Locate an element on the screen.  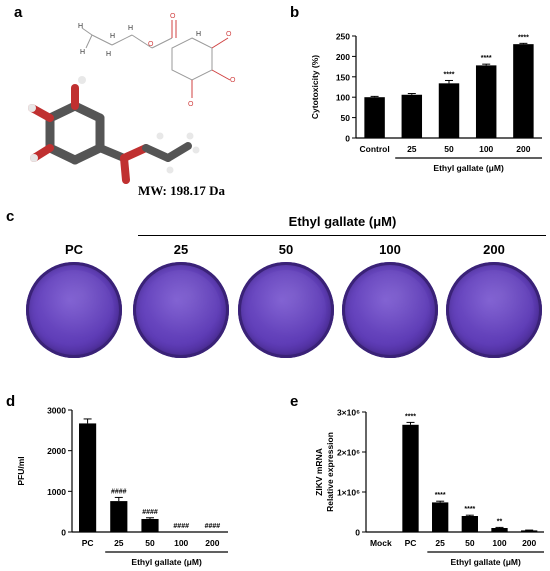
molecular-weight-label: MW: 198.17 Da is located at coordinates (182, 190).